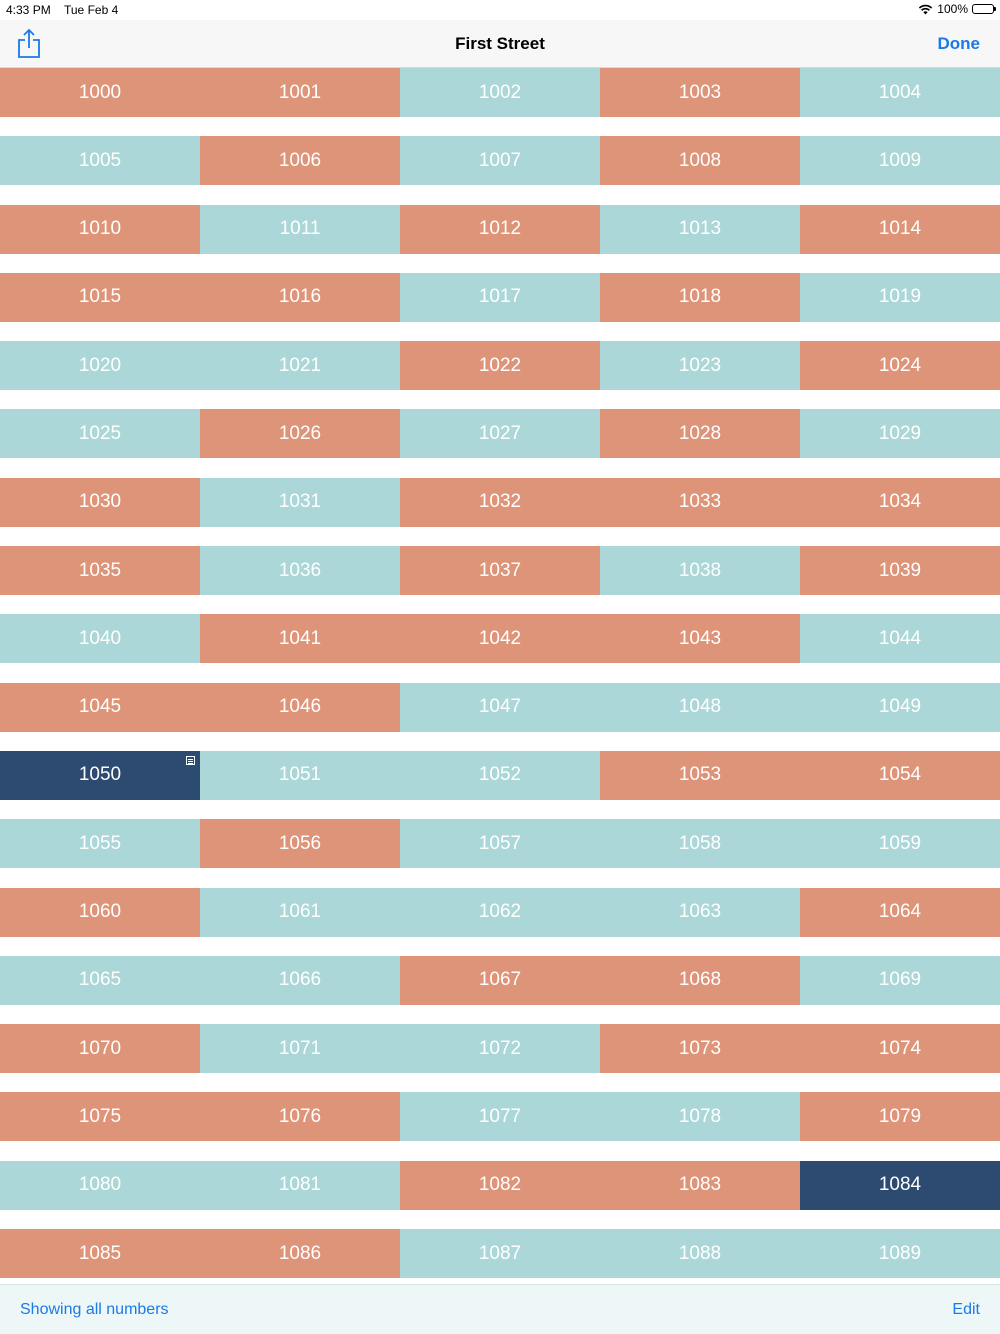 This screenshot has height=1334, width=1000. I want to click on house-number-cell: 1062, so click(500, 912).